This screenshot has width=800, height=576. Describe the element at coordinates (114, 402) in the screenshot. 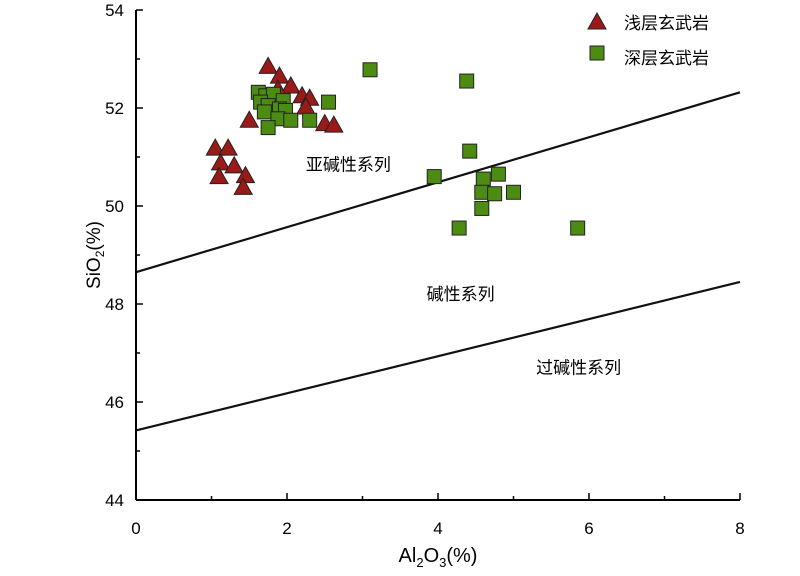

I see `y-tick-label: 46` at that location.